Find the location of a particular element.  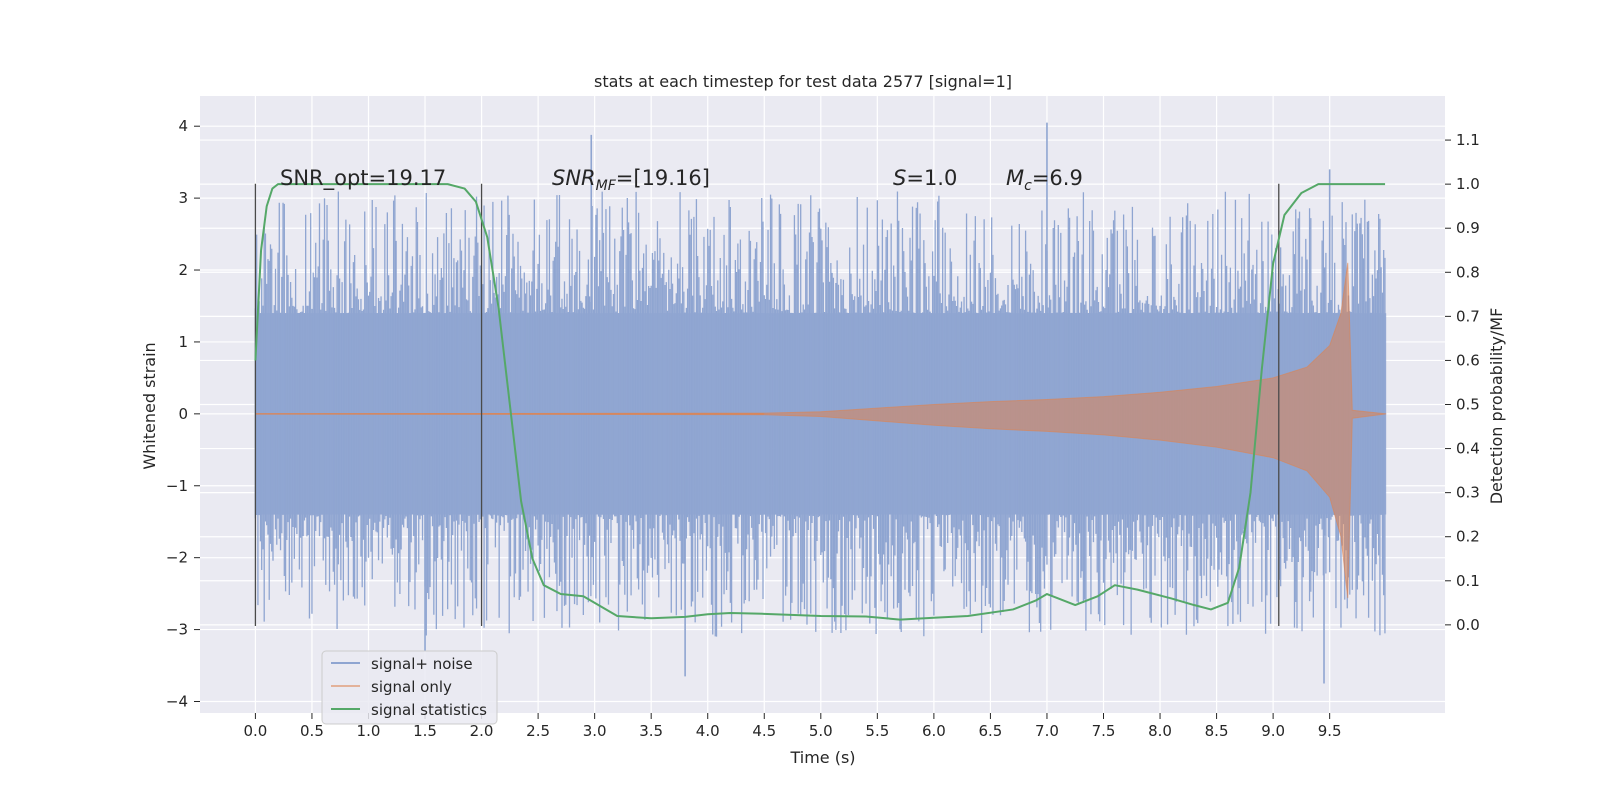

right-y-tick-label: 0.9 is located at coordinates (1468, 228).